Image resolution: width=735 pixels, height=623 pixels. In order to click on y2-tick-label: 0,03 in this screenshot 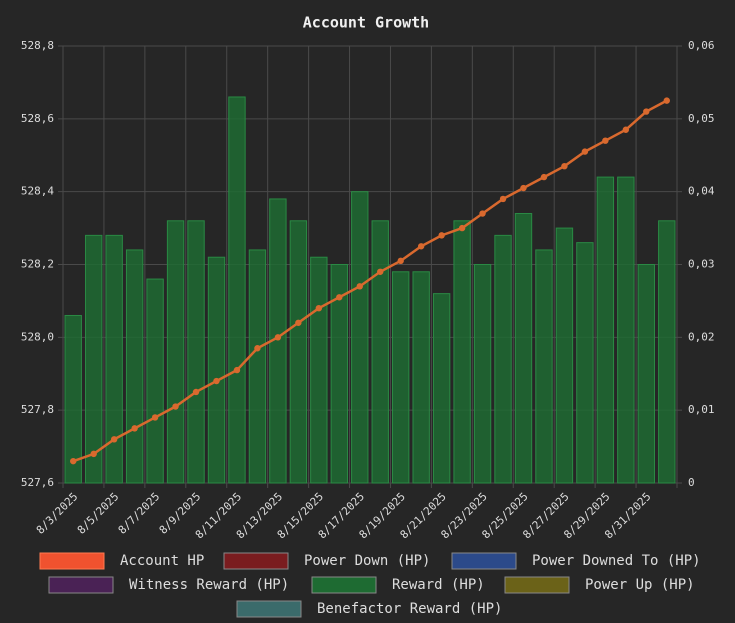, I will do `click(701, 264)`.